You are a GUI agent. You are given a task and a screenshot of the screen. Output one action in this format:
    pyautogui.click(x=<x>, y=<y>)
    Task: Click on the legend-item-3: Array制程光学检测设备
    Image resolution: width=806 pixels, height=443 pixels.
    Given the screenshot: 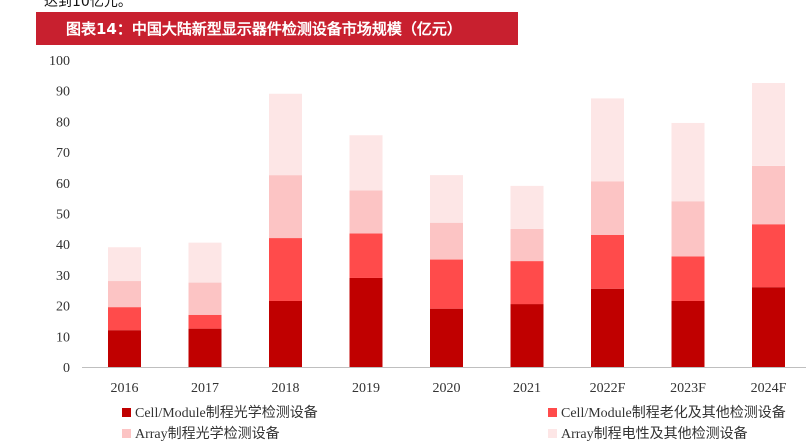 What is the action you would take?
    pyautogui.click(x=201, y=433)
    